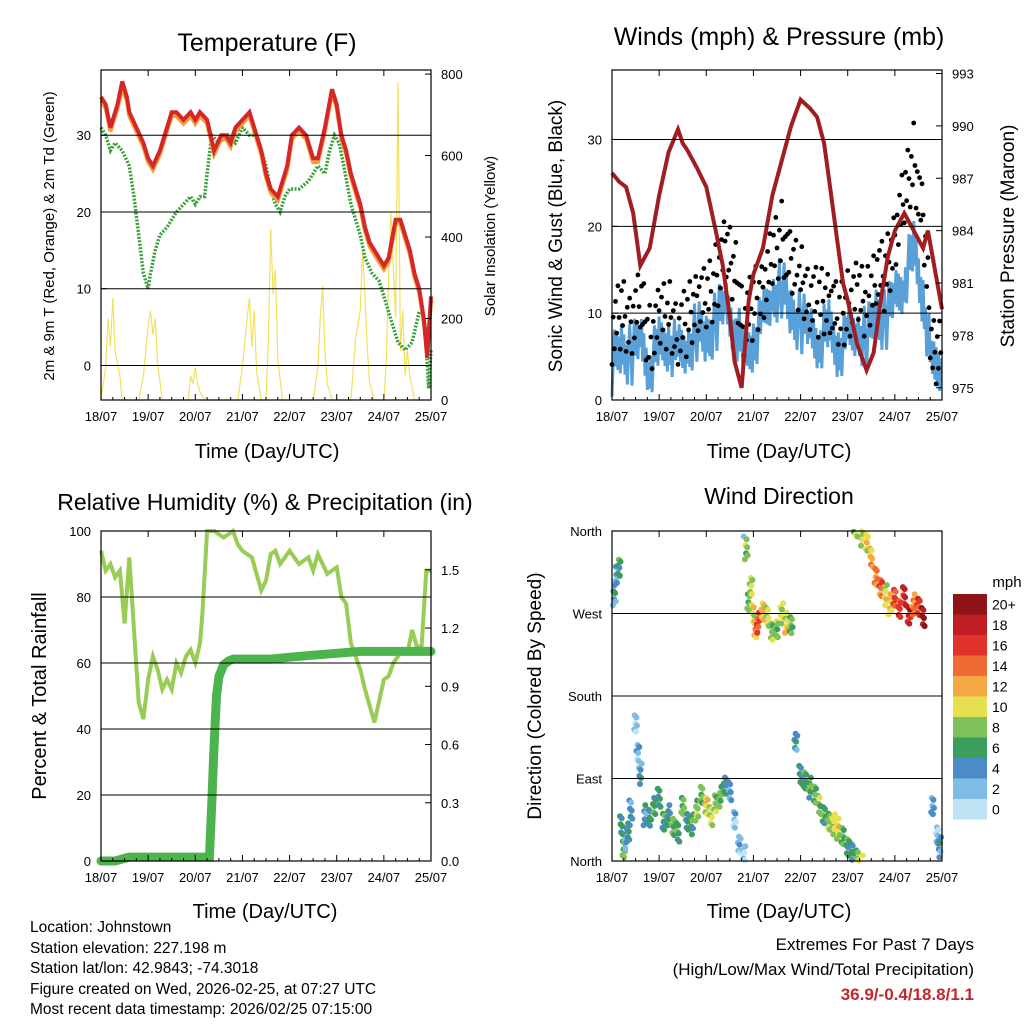 The image size is (1024, 1024). I want to click on colorbar-label: 2, so click(996, 789).